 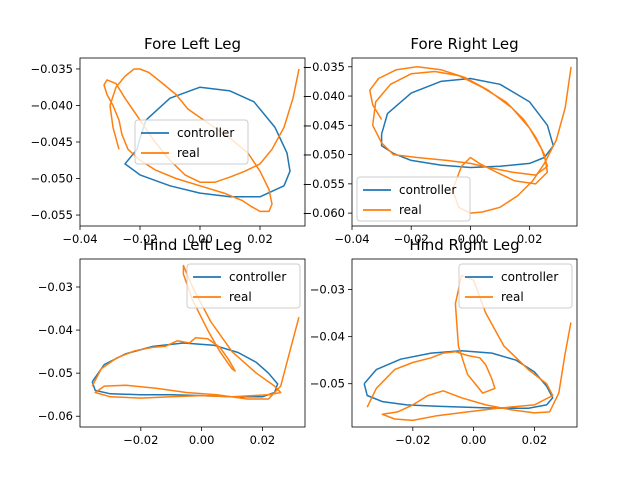 I want to click on y-tick-label: −0.060, so click(x=323, y=213).